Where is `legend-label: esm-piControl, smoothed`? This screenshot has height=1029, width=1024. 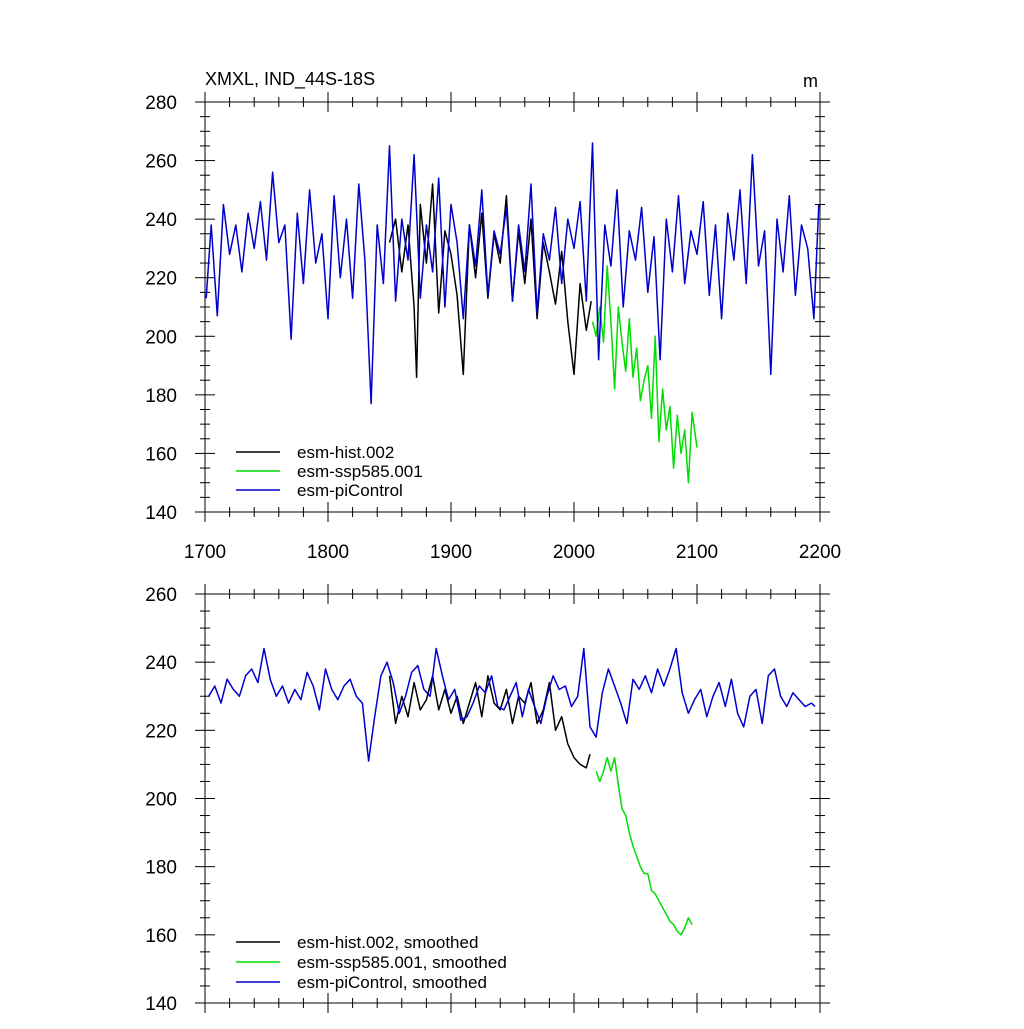 legend-label: esm-piControl, smoothed is located at coordinates (392, 982).